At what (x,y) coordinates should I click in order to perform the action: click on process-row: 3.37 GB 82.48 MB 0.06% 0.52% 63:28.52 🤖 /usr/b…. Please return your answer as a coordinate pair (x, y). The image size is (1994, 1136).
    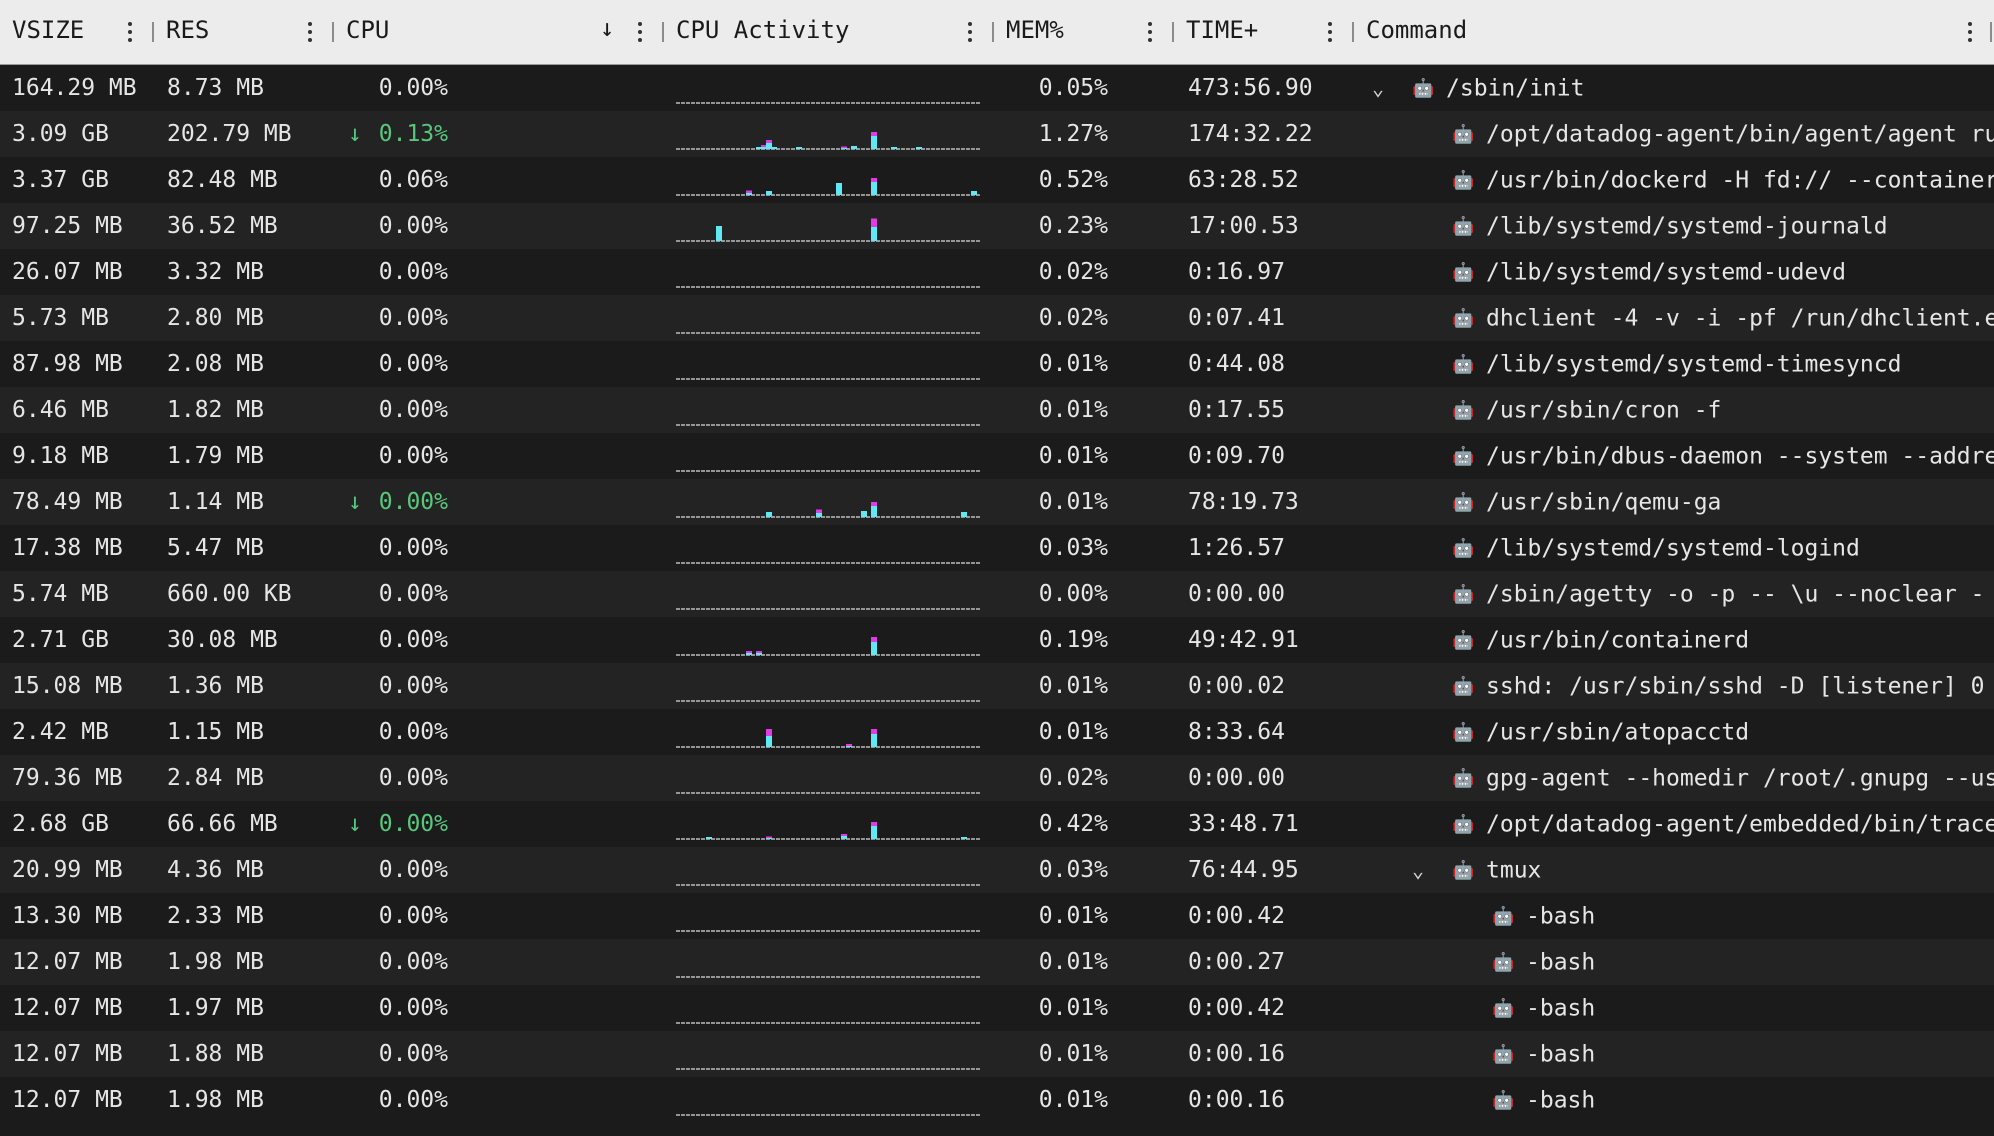
    Looking at the image, I should click on (997, 180).